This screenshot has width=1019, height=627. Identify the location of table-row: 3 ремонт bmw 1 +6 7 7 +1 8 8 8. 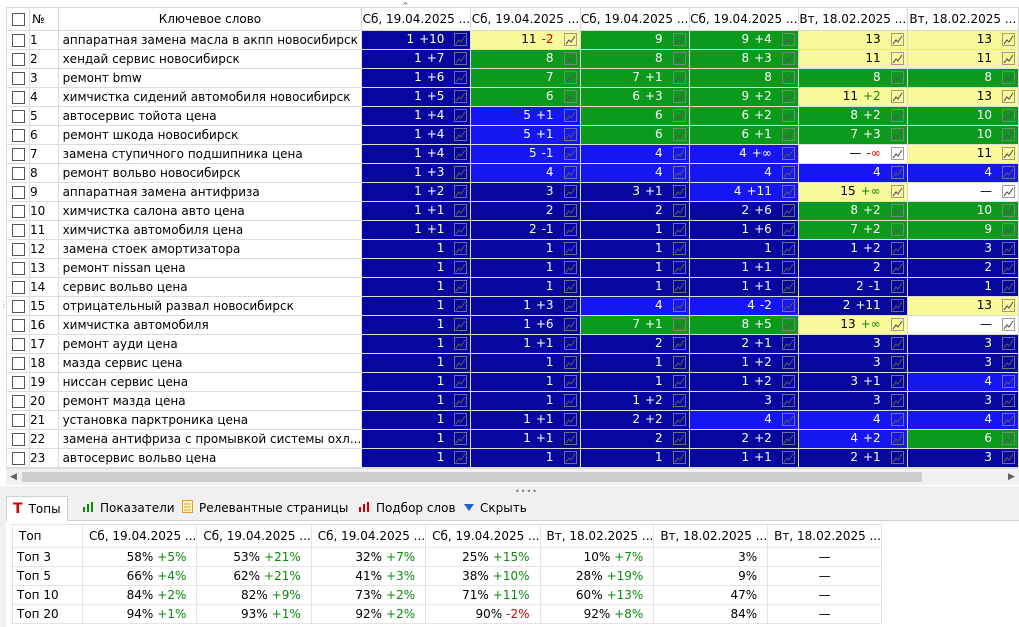
(512, 78).